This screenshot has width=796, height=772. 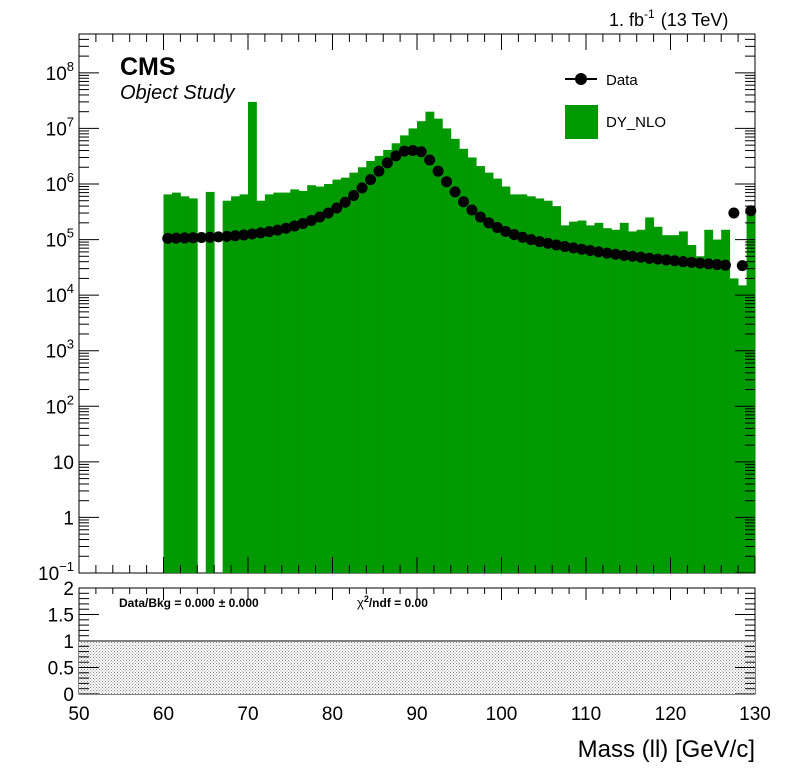 I want to click on data-bkg-text: Data/Bkg = 0.000 ± 0.000, so click(x=189, y=603).